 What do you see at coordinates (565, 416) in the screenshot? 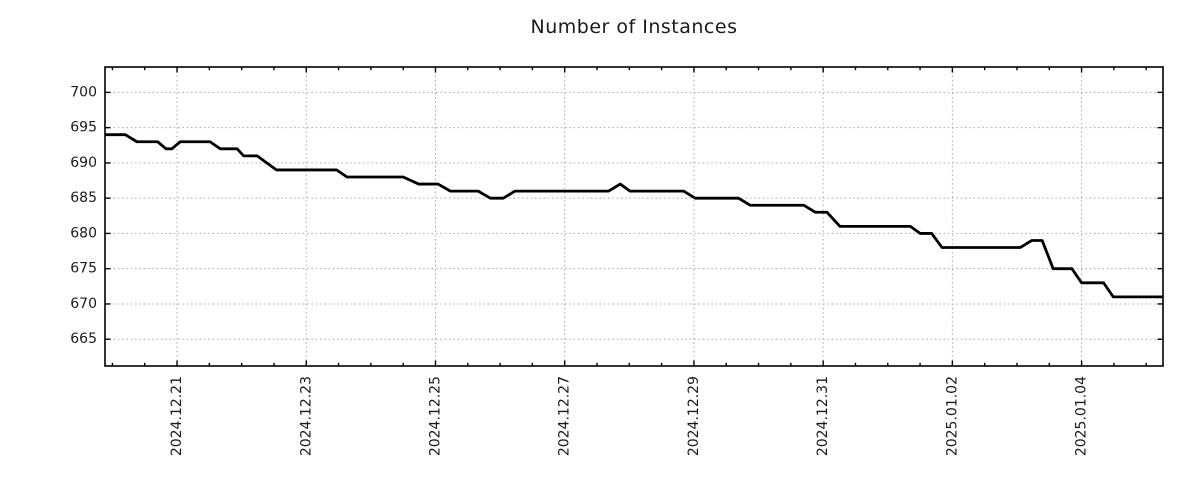
I see `x-tick-label: 2024.12.27` at bounding box center [565, 416].